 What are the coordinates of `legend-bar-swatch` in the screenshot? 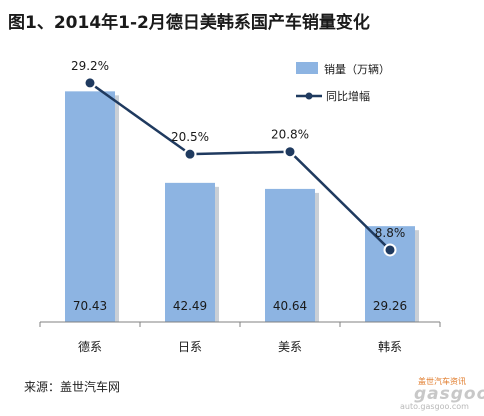 It's located at (307, 68).